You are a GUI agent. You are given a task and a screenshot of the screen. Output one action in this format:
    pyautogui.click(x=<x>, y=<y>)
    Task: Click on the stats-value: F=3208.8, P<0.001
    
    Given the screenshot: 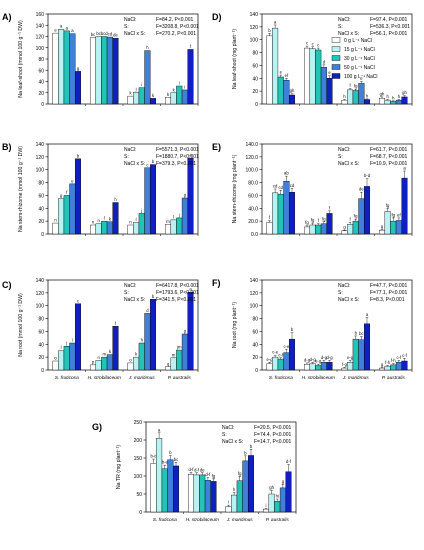 What is the action you would take?
    pyautogui.click(x=177, y=27)
    